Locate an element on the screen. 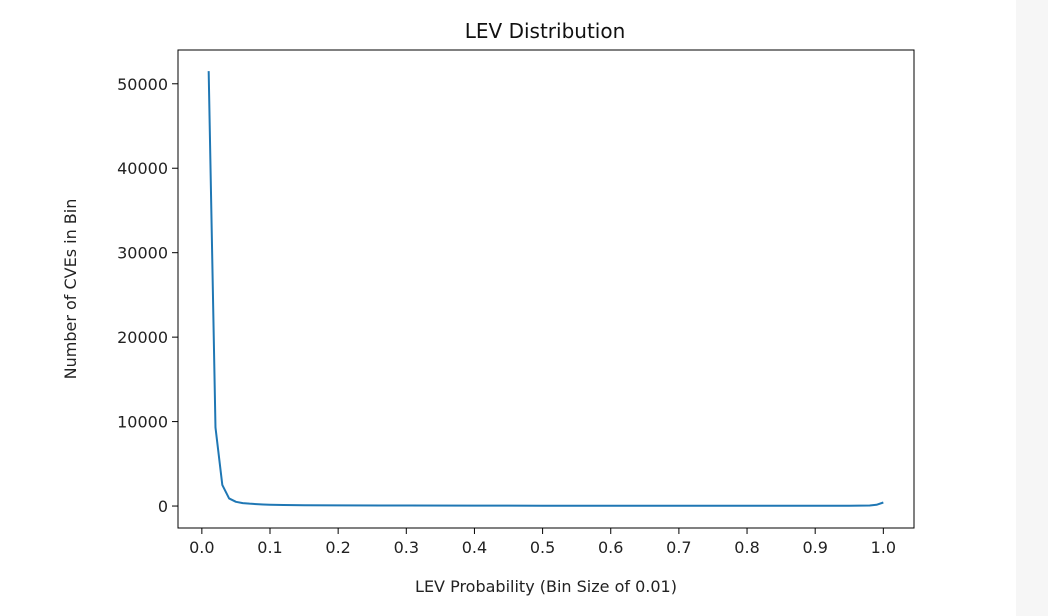  right-panel-strip is located at coordinates (1032, 308).